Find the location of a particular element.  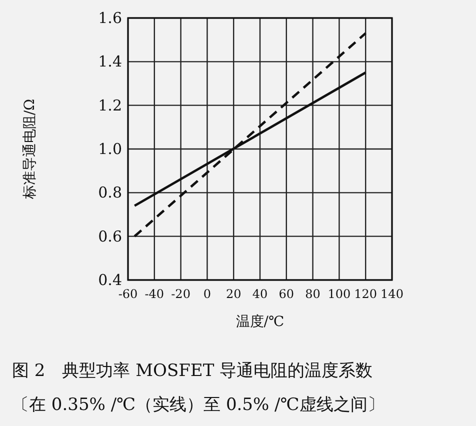

x-tick-label: -40 is located at coordinates (154, 294).